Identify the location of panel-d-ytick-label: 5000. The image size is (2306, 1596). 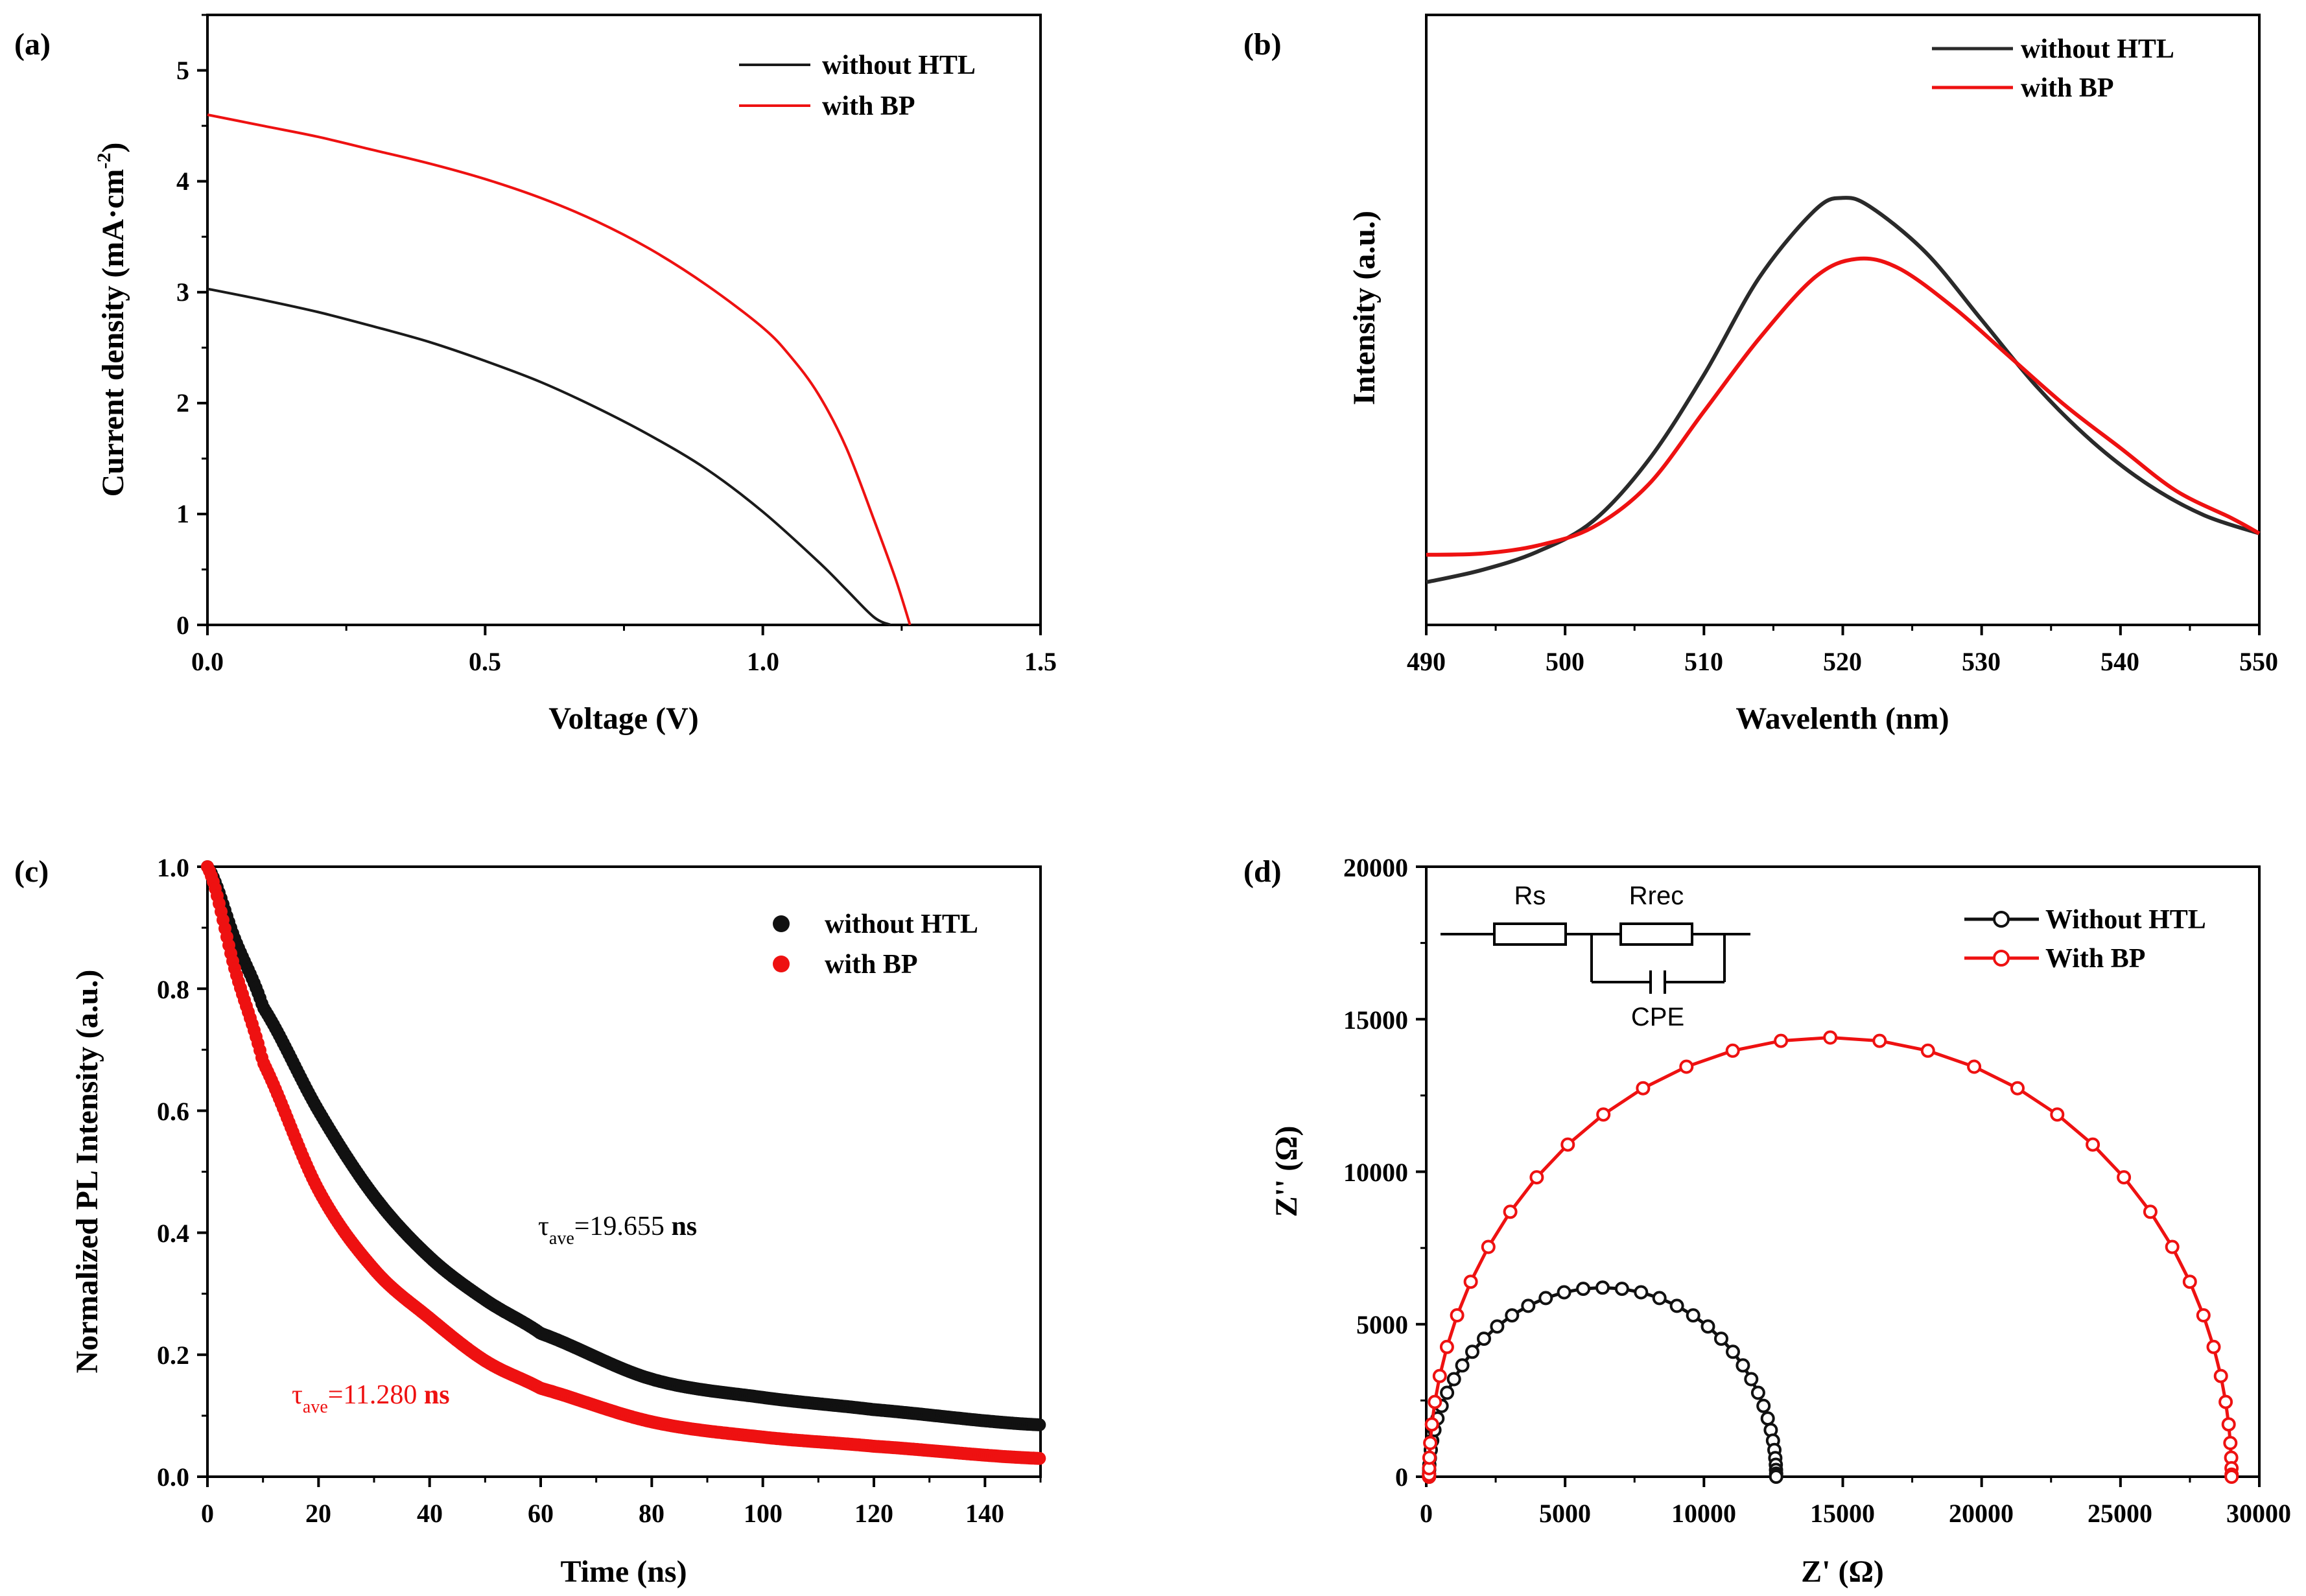
(1382, 1324).